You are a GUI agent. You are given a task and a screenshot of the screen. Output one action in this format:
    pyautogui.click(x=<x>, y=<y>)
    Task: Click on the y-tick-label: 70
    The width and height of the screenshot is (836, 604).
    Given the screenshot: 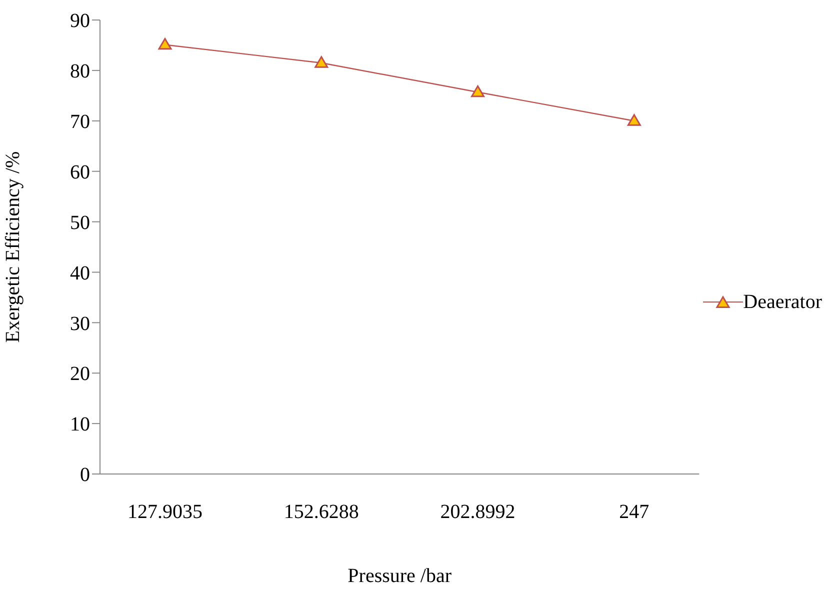 What is the action you would take?
    pyautogui.click(x=80, y=121)
    